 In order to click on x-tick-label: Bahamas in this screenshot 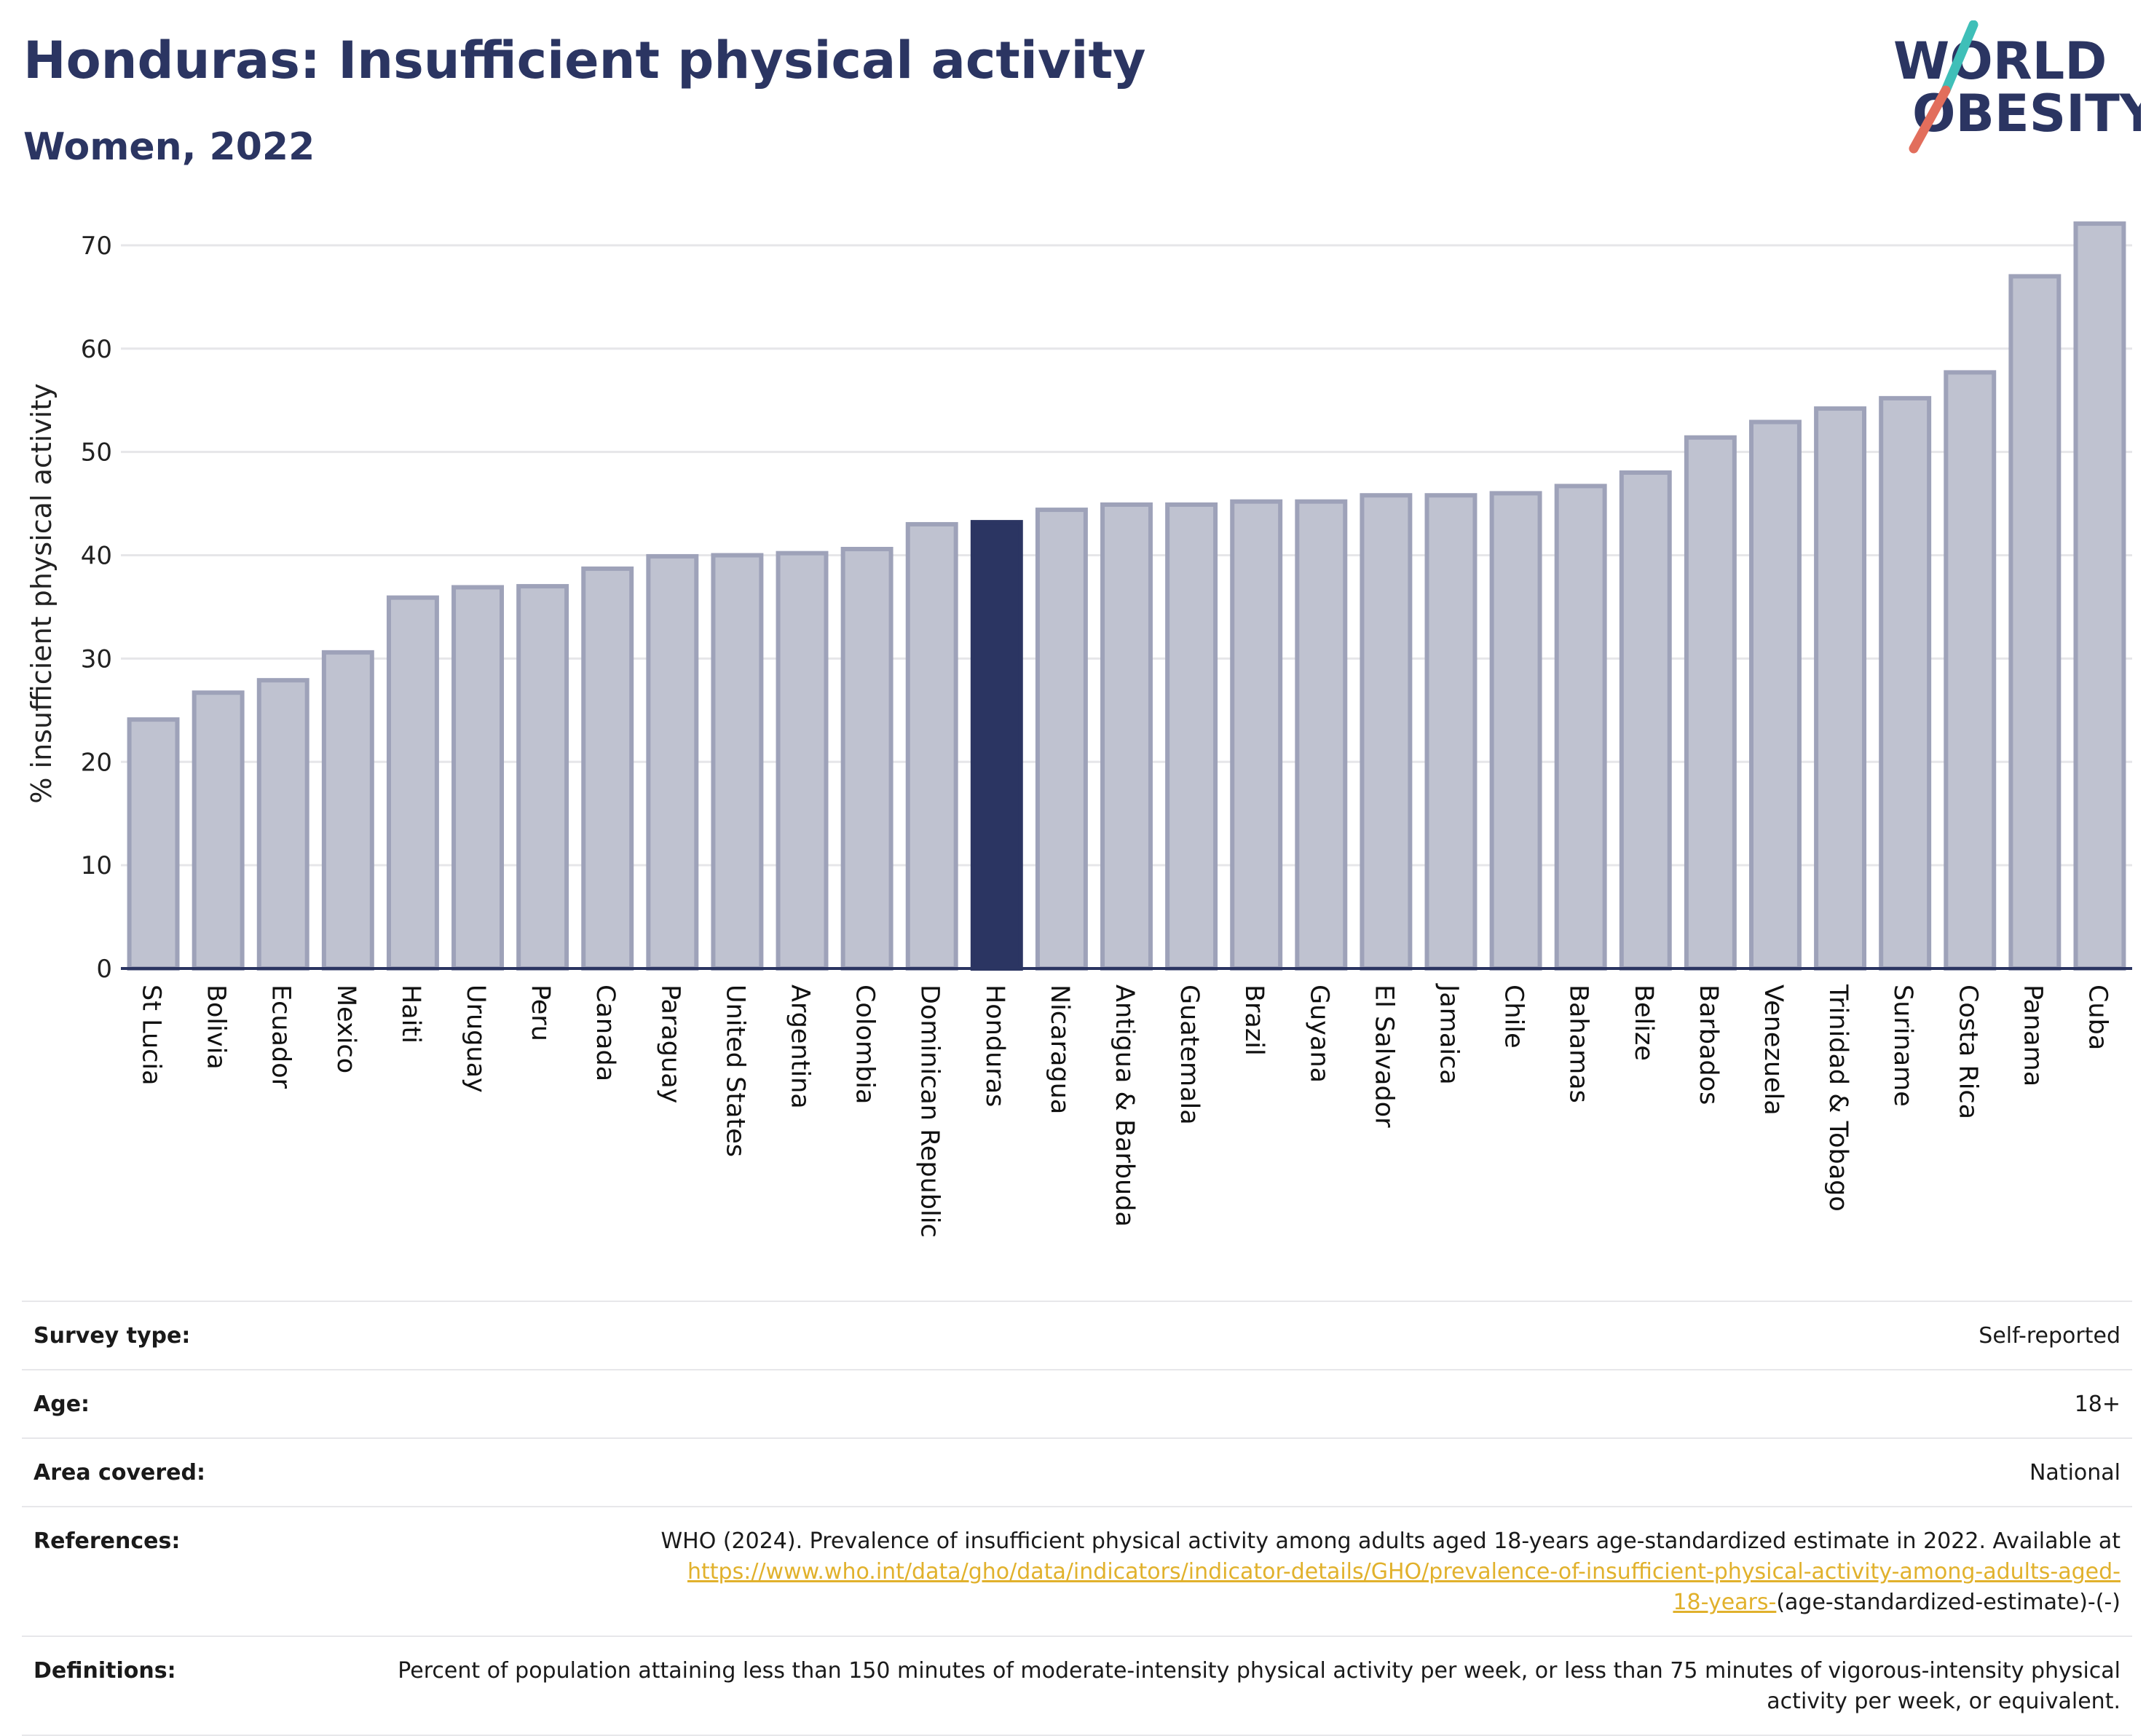, I will do `click(1578, 1044)`.